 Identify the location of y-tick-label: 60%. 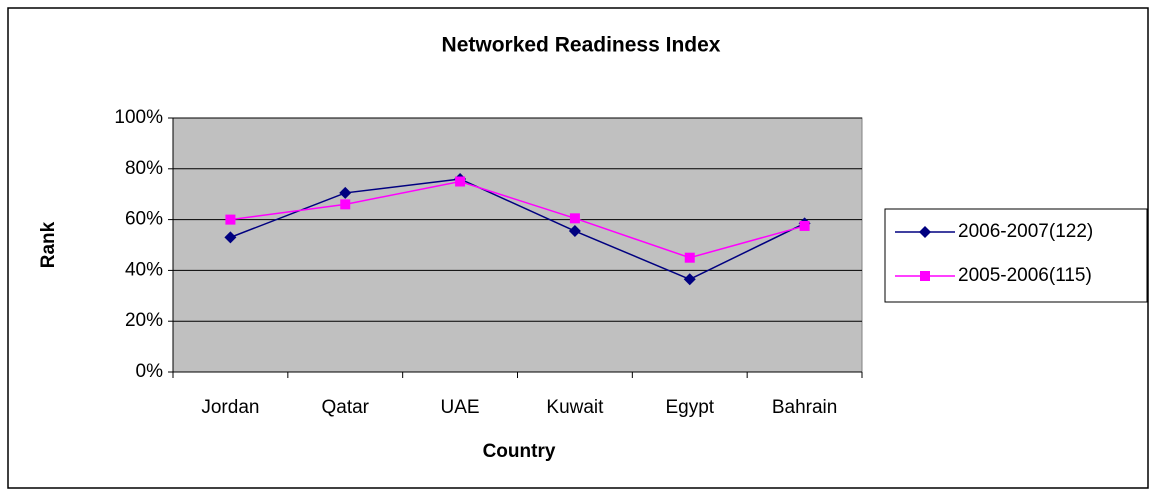
(144, 219).